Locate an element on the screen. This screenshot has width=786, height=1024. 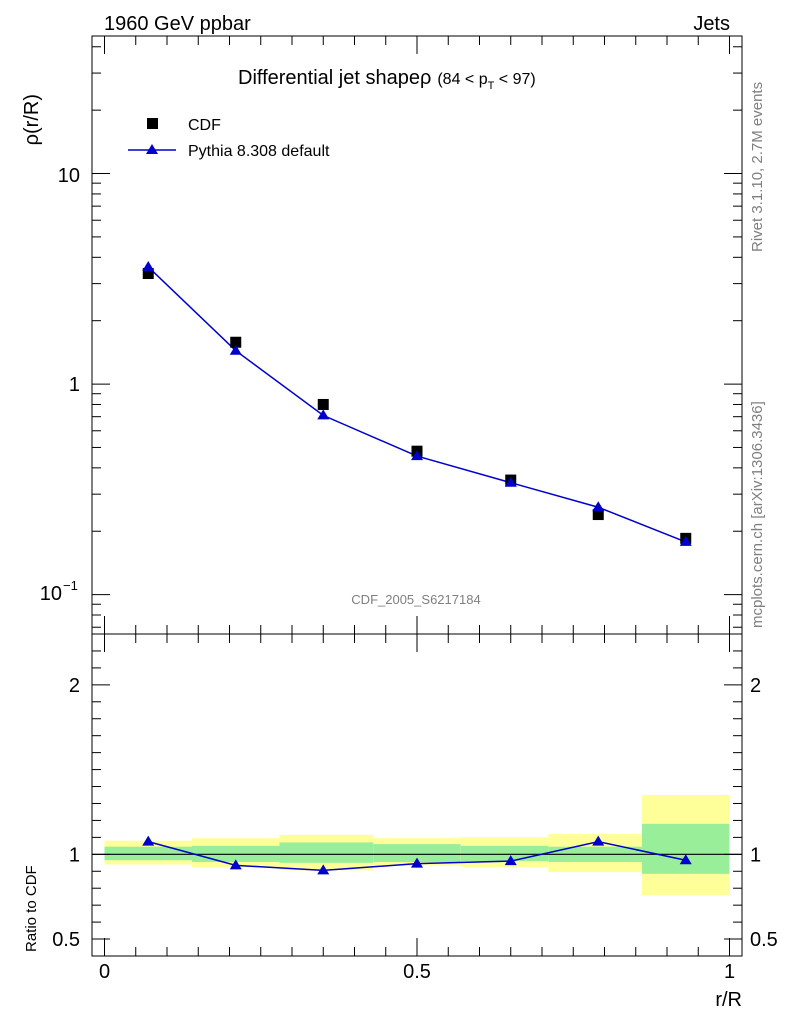
ratio-y-tick-label-0-5: 0.5 is located at coordinates (66, 940).